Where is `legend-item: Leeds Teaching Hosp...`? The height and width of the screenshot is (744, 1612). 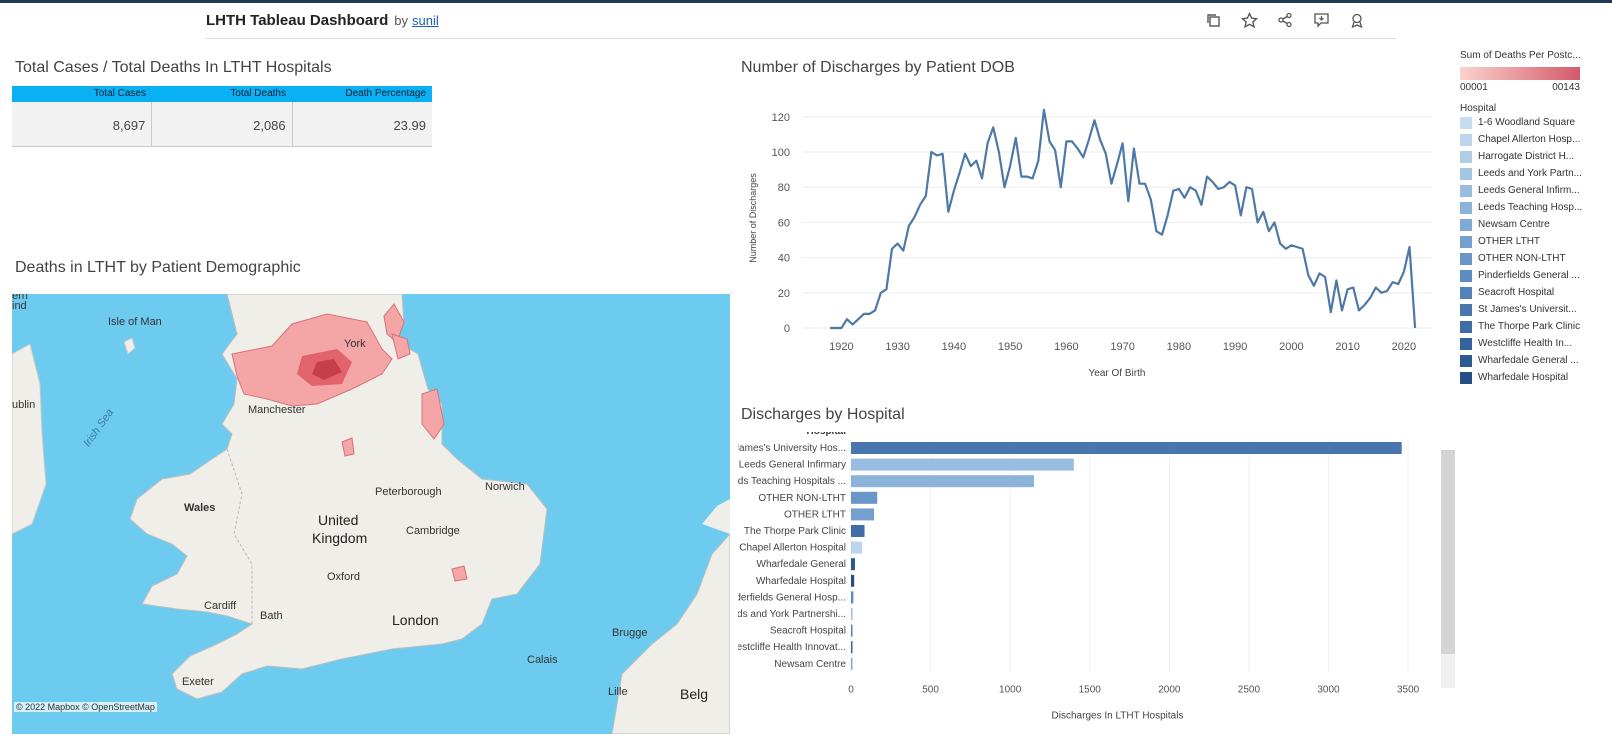
legend-item: Leeds Teaching Hosp... is located at coordinates (1535, 207).